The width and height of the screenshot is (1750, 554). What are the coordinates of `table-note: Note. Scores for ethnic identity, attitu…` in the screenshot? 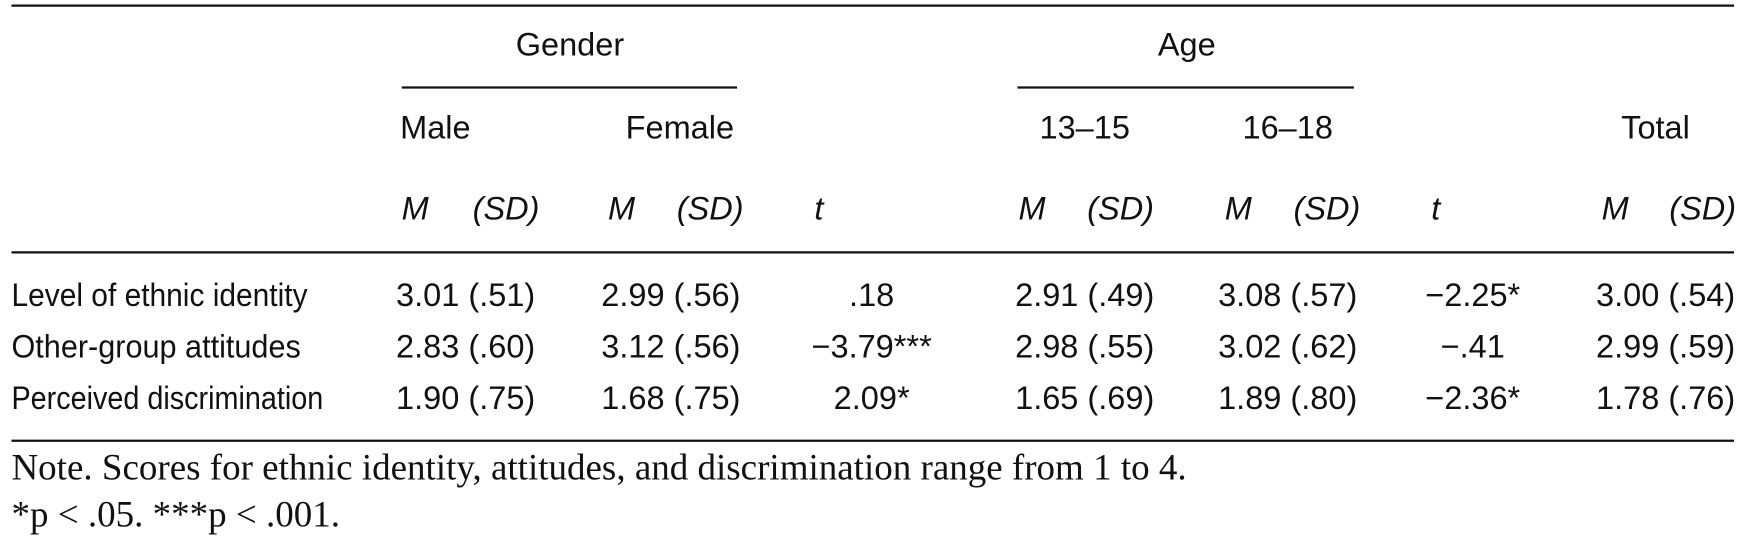 It's located at (598, 467).